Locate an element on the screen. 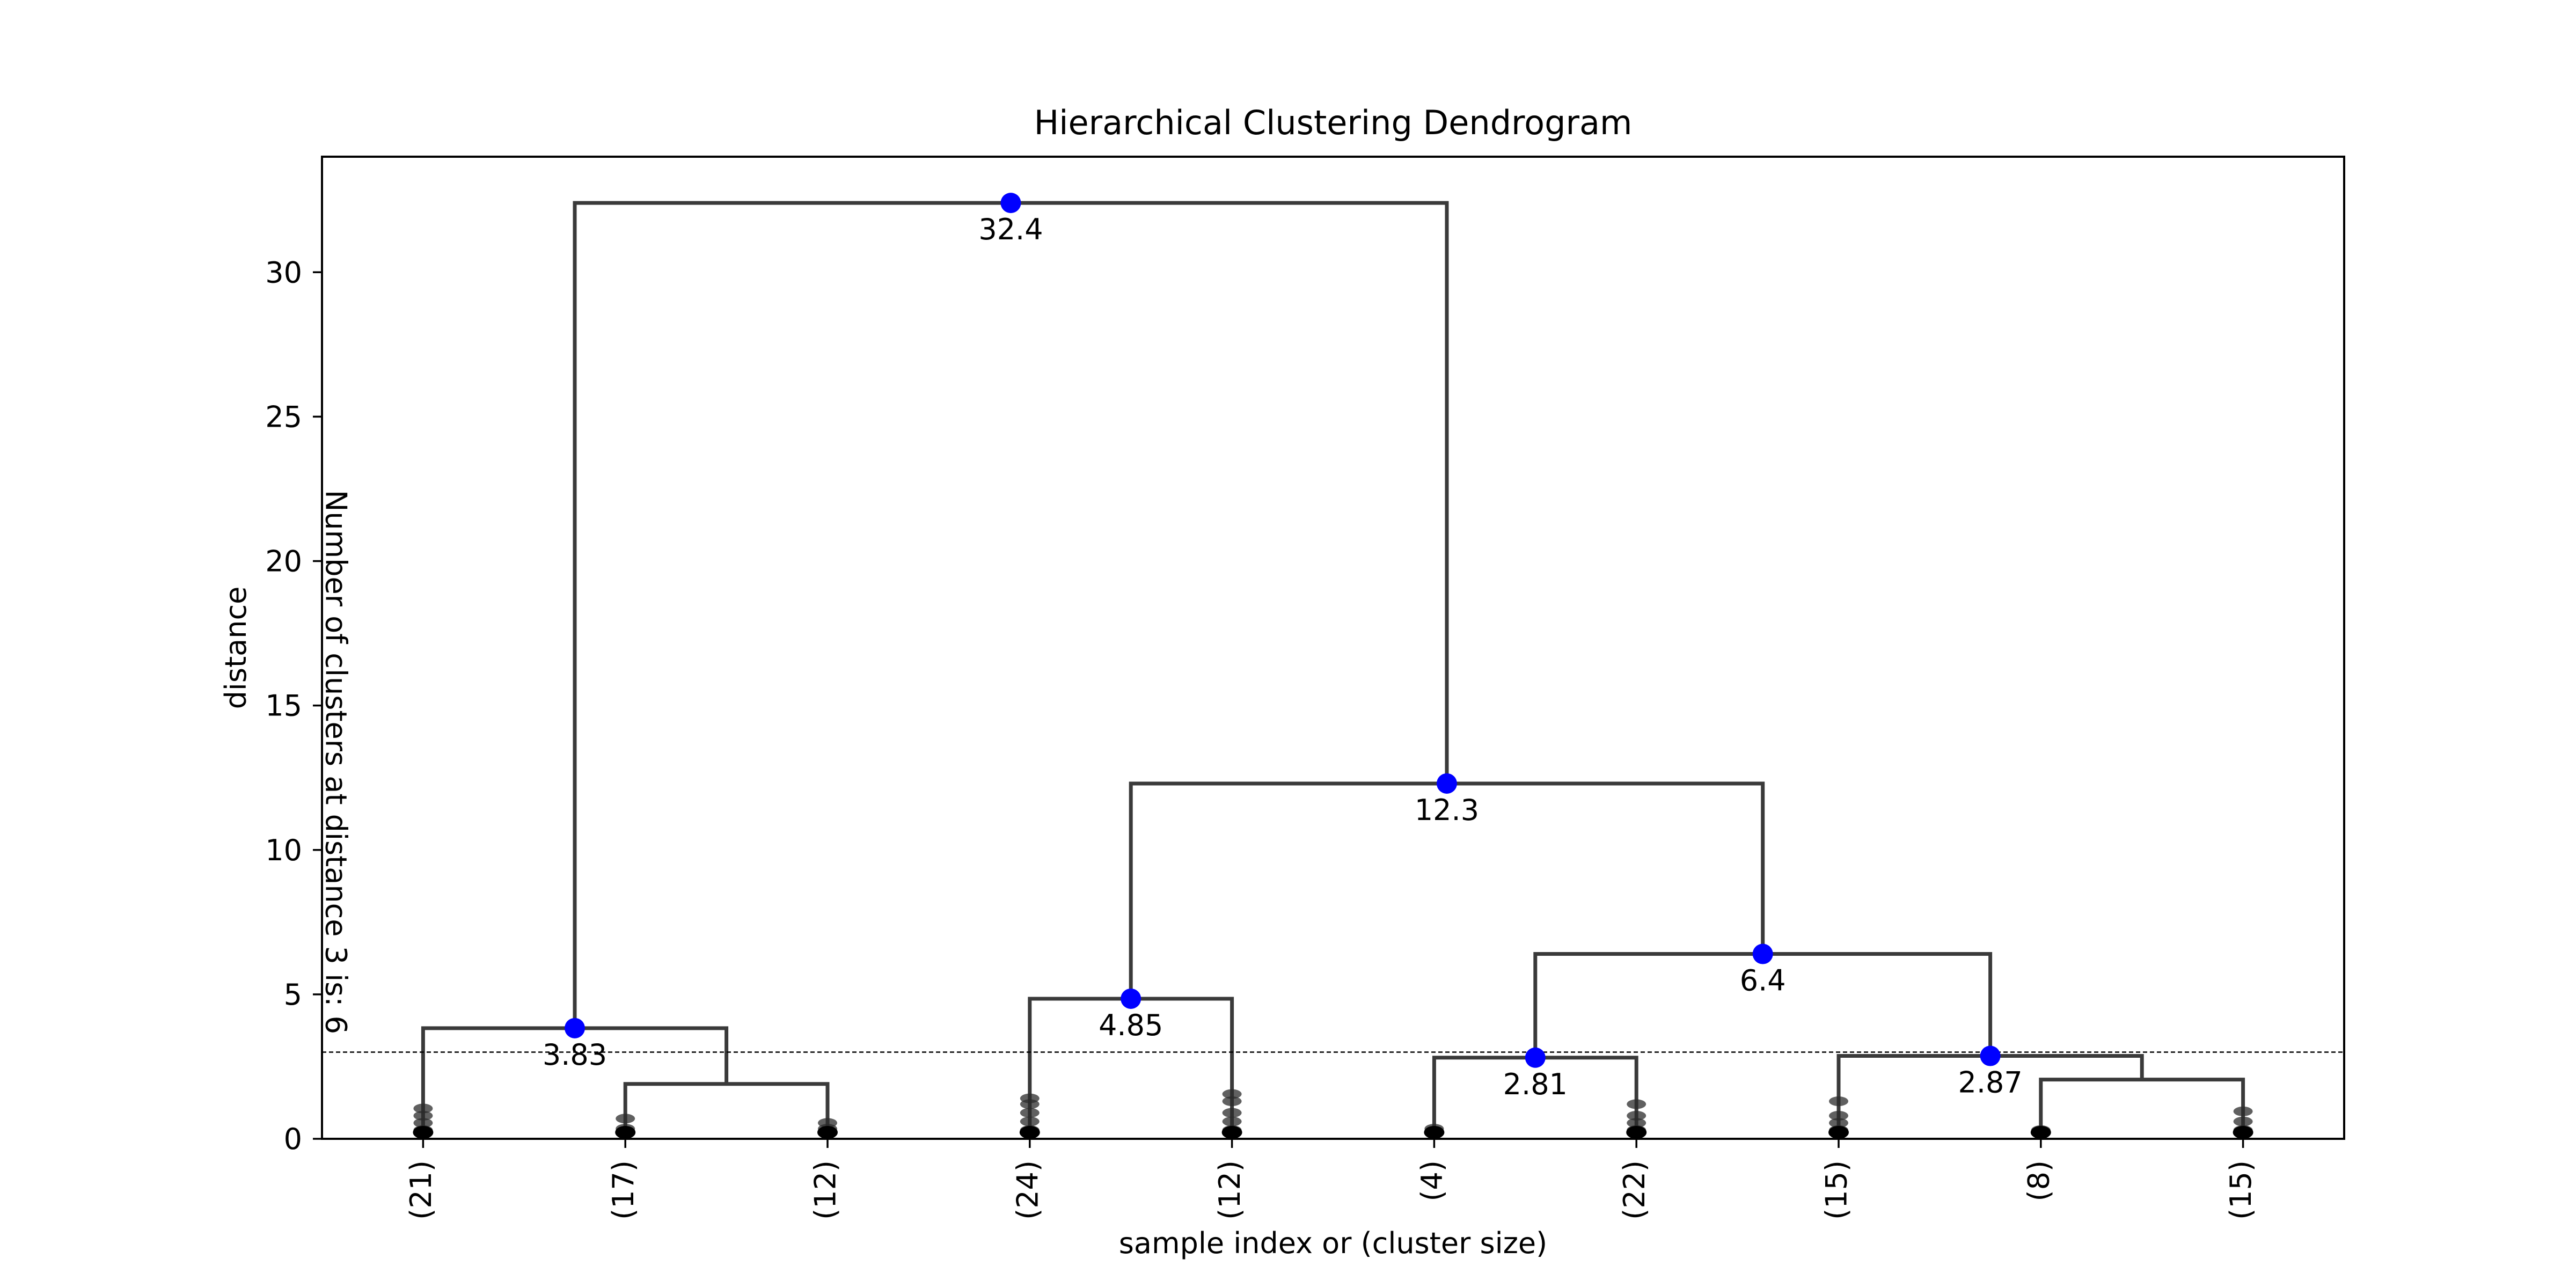  merge-node-label: 2.87 is located at coordinates (1990, 1083).